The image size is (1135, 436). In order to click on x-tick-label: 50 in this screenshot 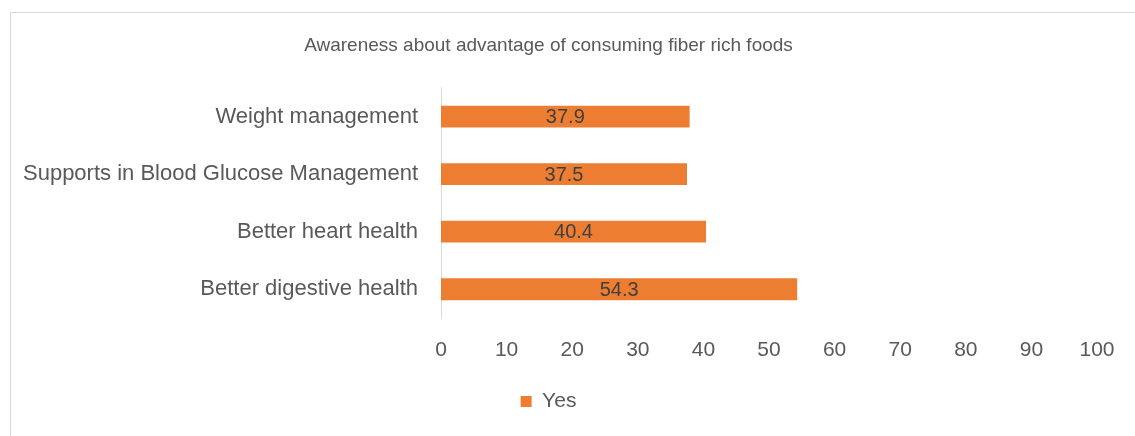, I will do `click(769, 349)`.